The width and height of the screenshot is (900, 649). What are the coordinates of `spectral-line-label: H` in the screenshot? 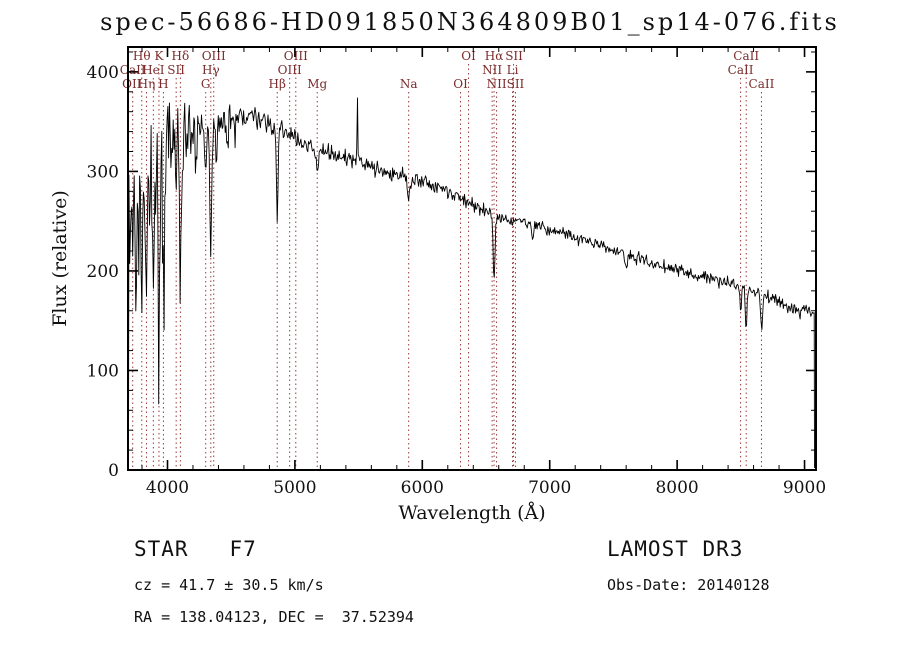 It's located at (163, 84).